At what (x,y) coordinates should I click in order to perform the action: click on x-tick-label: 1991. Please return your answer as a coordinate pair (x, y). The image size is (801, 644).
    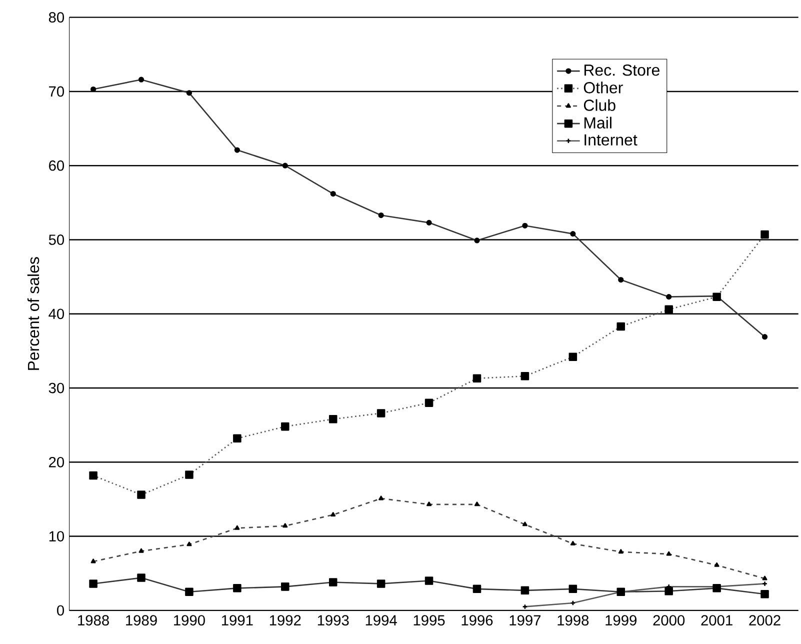
    Looking at the image, I should click on (237, 620).